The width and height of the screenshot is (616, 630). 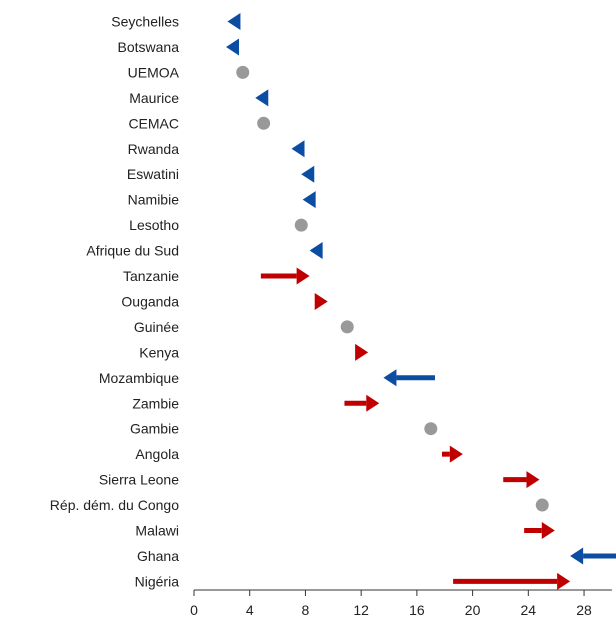 I want to click on marker-gambie, so click(x=431, y=429).